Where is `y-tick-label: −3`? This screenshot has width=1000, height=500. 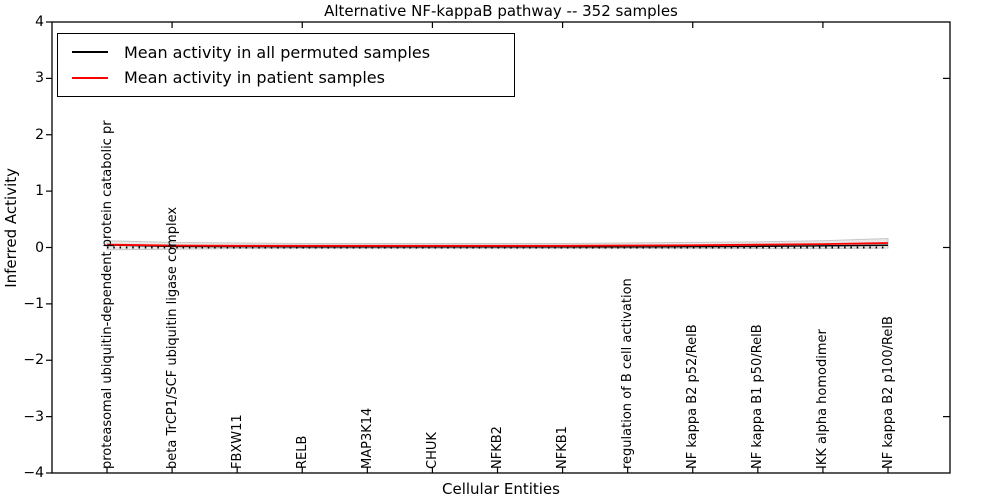 y-tick-label: −3 is located at coordinates (33, 416).